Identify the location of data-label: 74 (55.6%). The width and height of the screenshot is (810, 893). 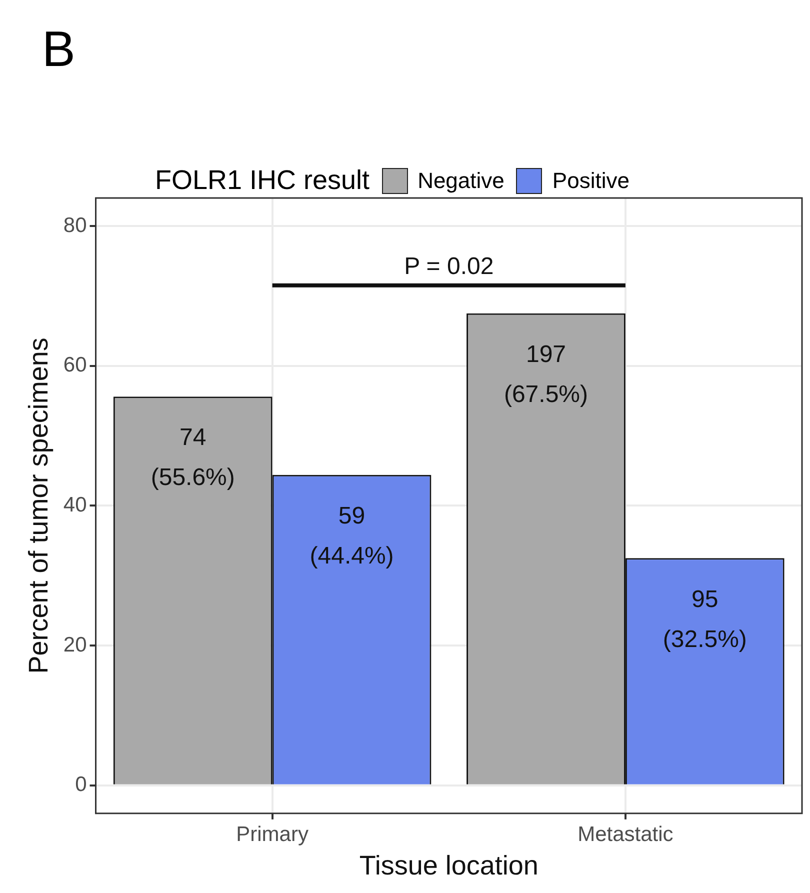
(192, 458).